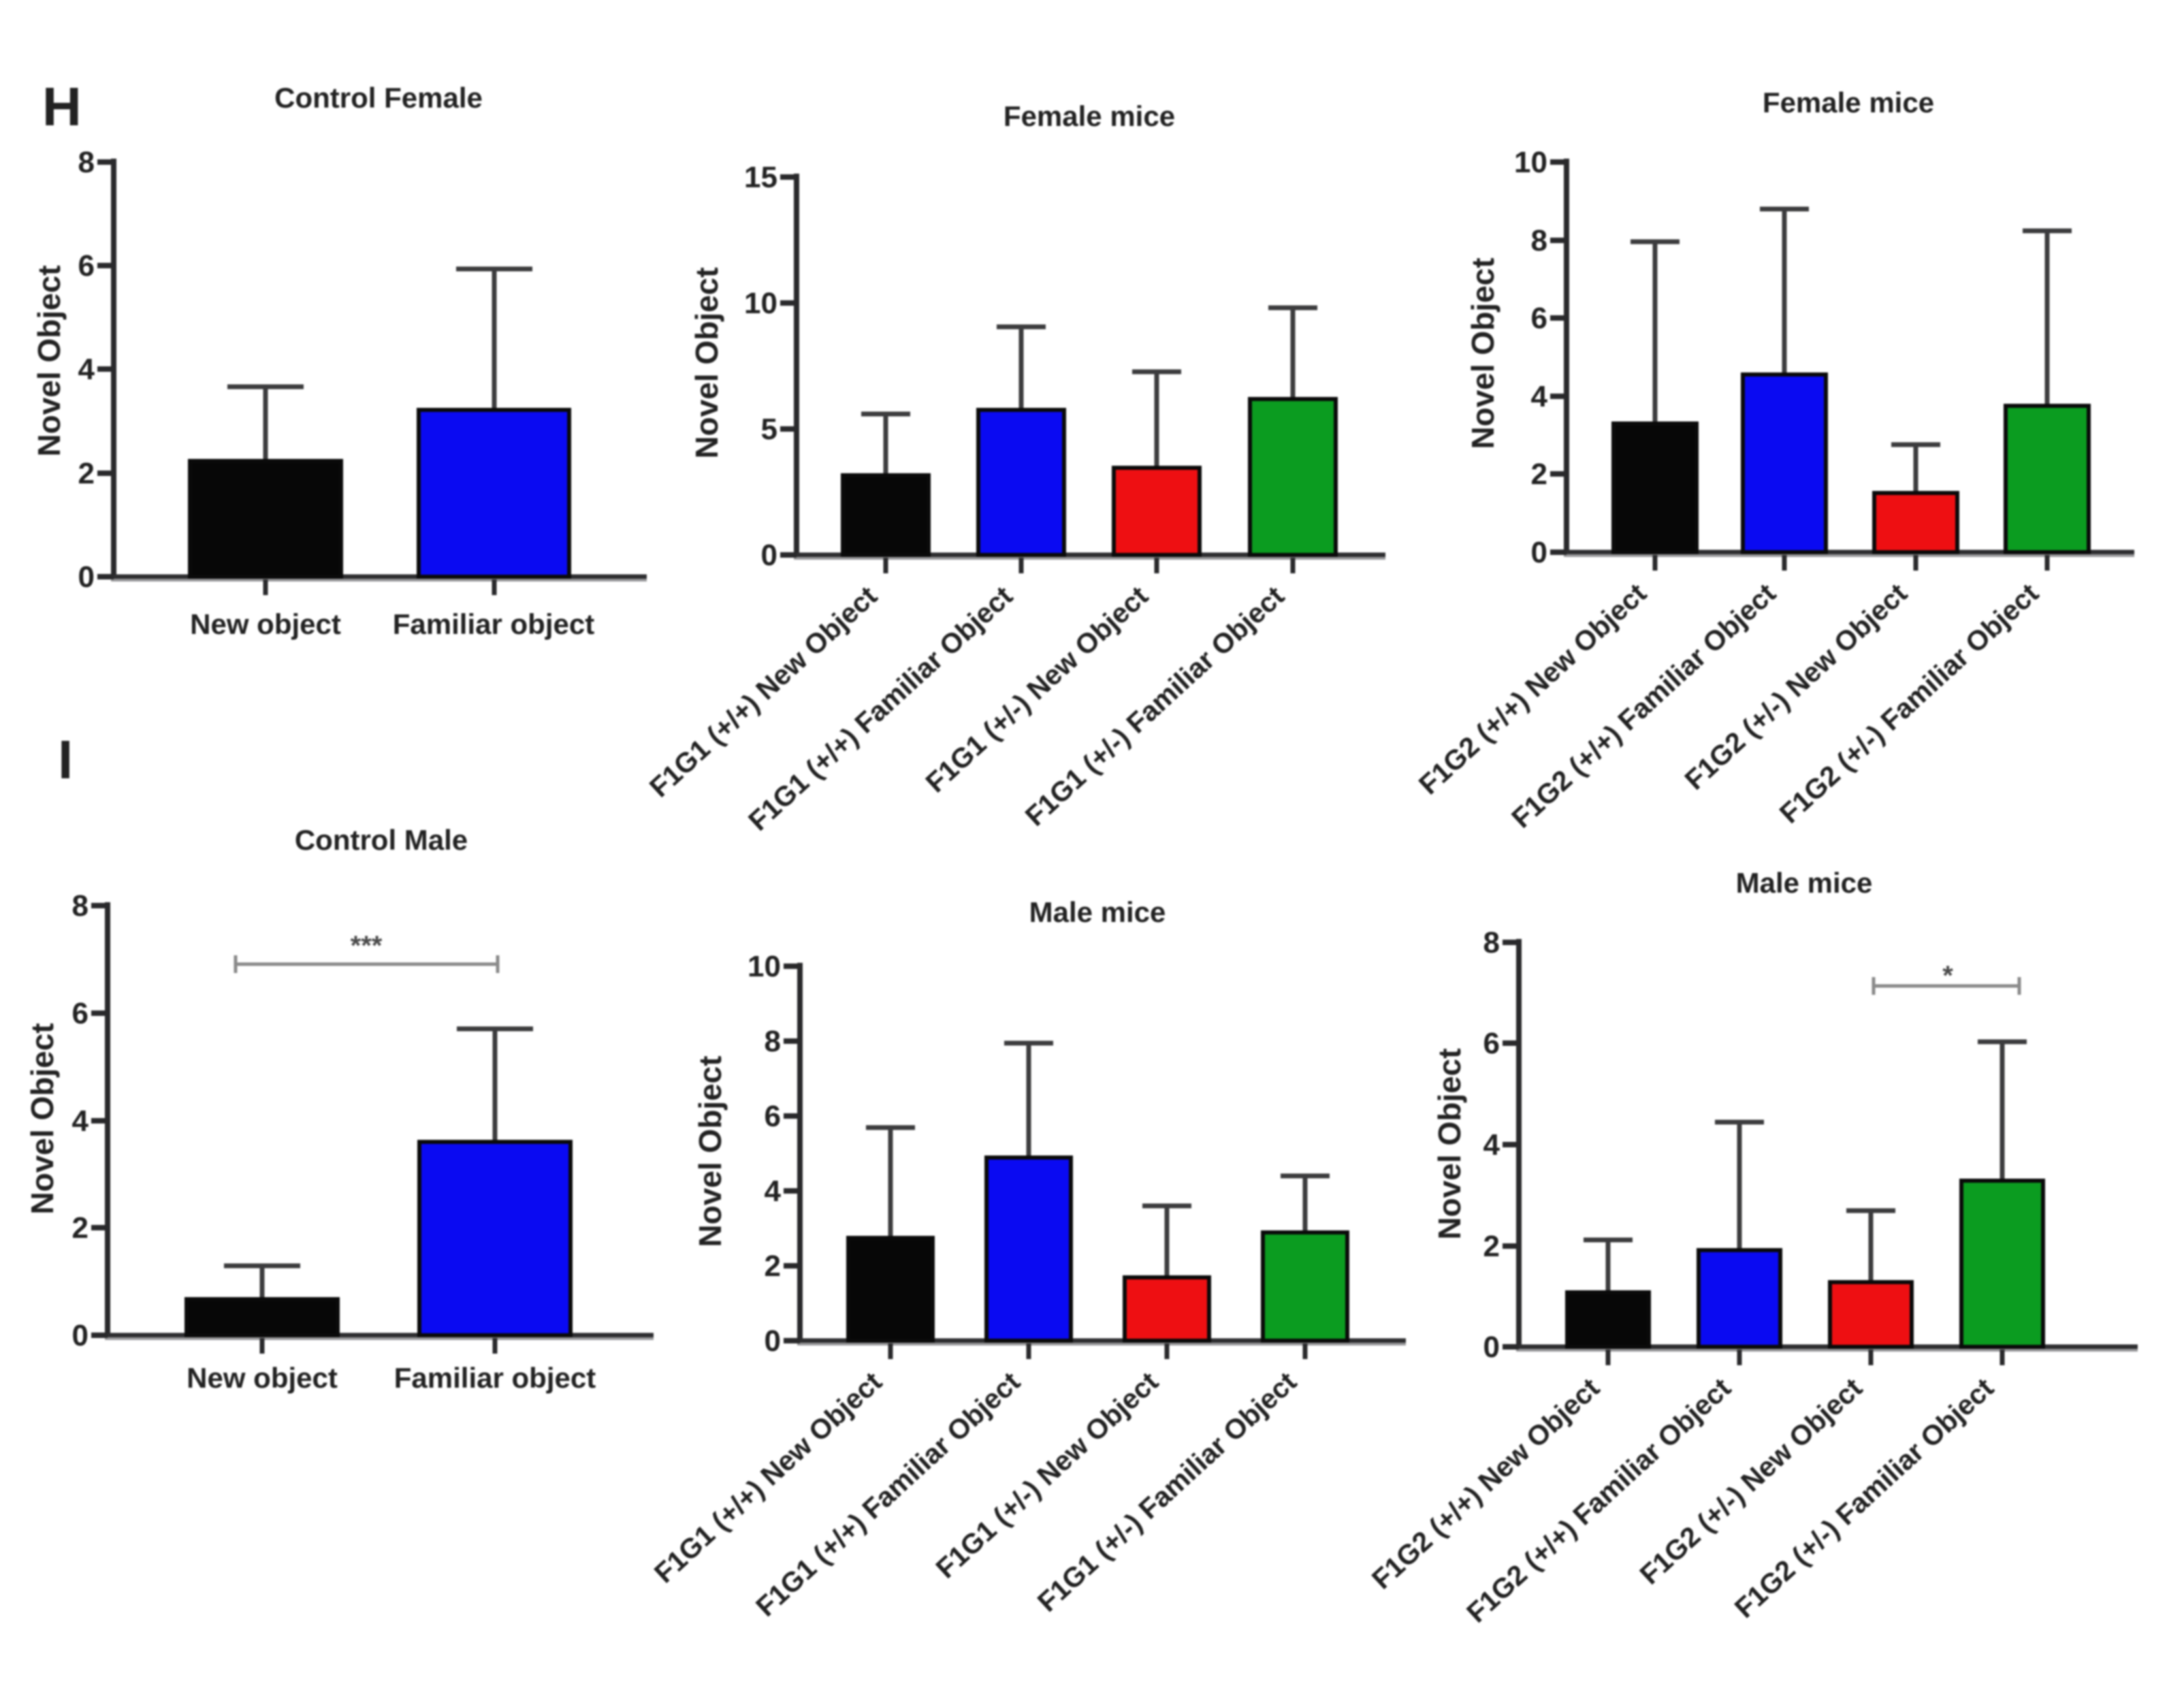  What do you see at coordinates (761, 177) in the screenshot?
I see `svg-text: 15` at bounding box center [761, 177].